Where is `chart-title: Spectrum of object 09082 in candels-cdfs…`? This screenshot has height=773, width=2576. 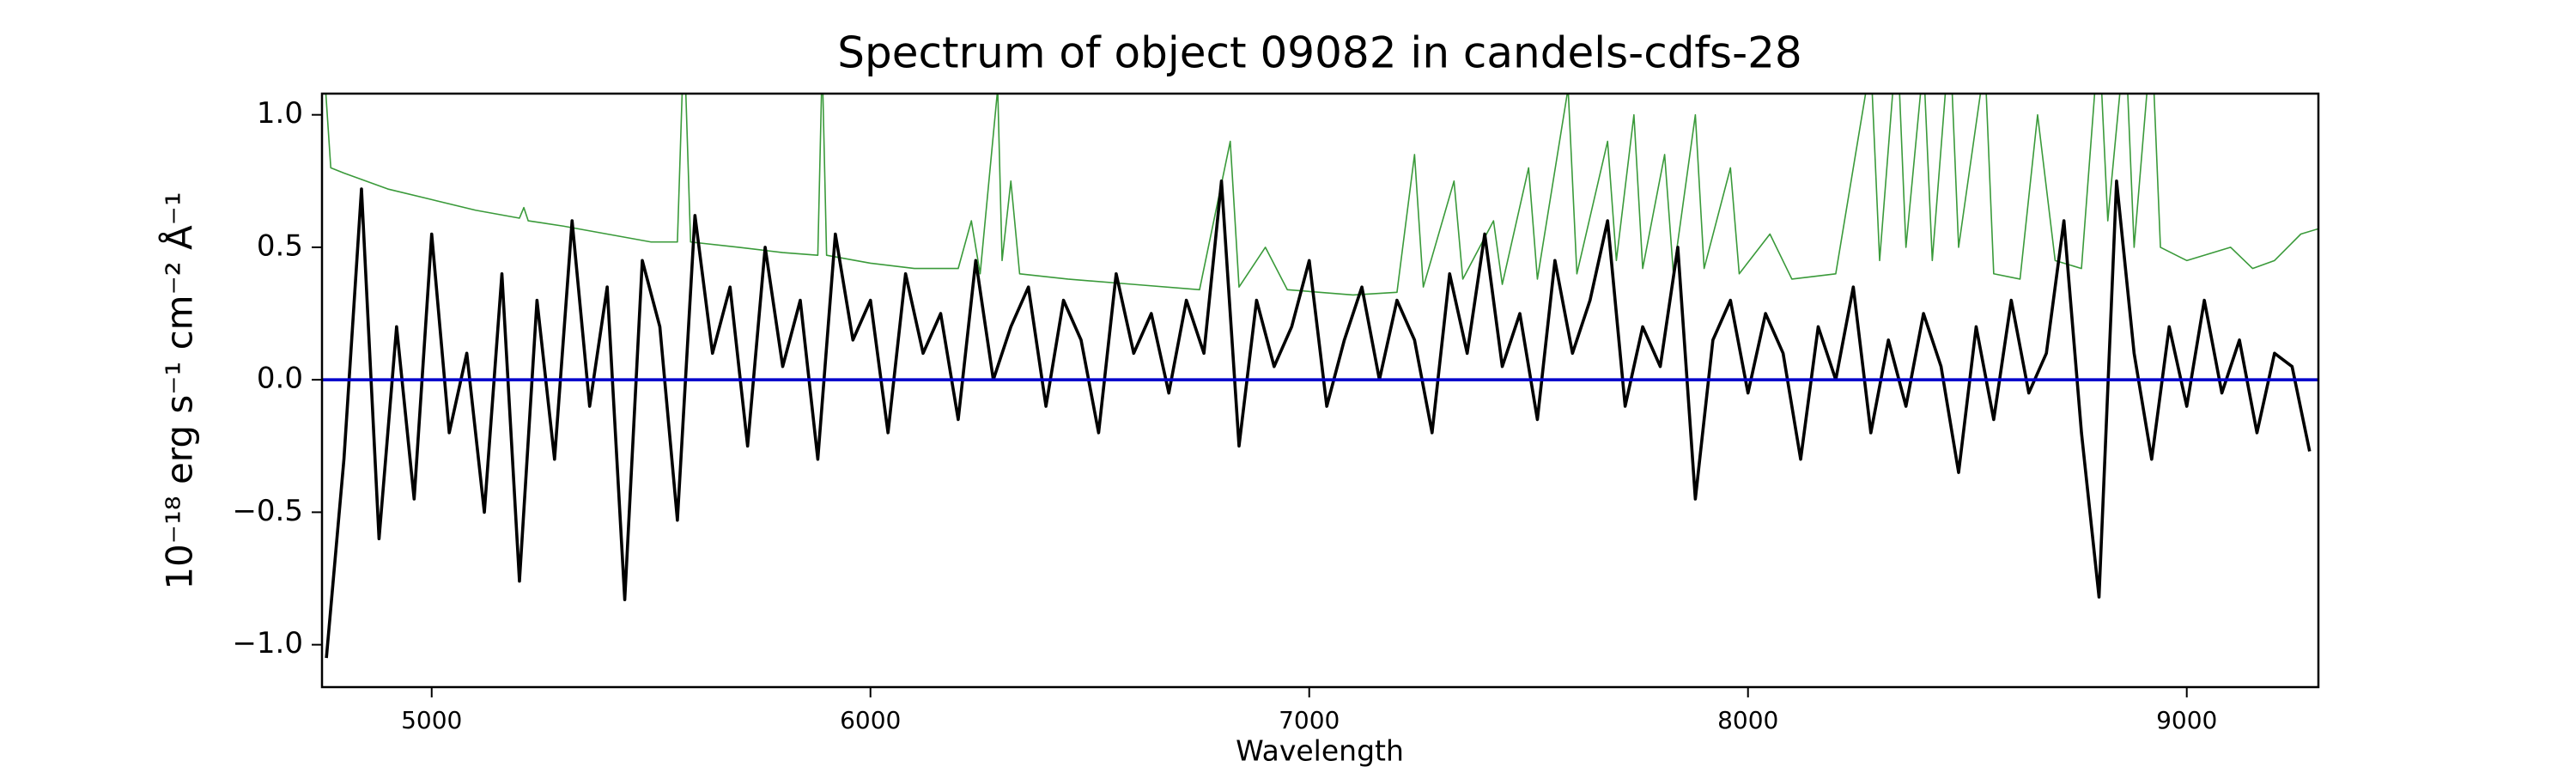 chart-title: Spectrum of object 09082 in candels-cdfs… is located at coordinates (1319, 53).